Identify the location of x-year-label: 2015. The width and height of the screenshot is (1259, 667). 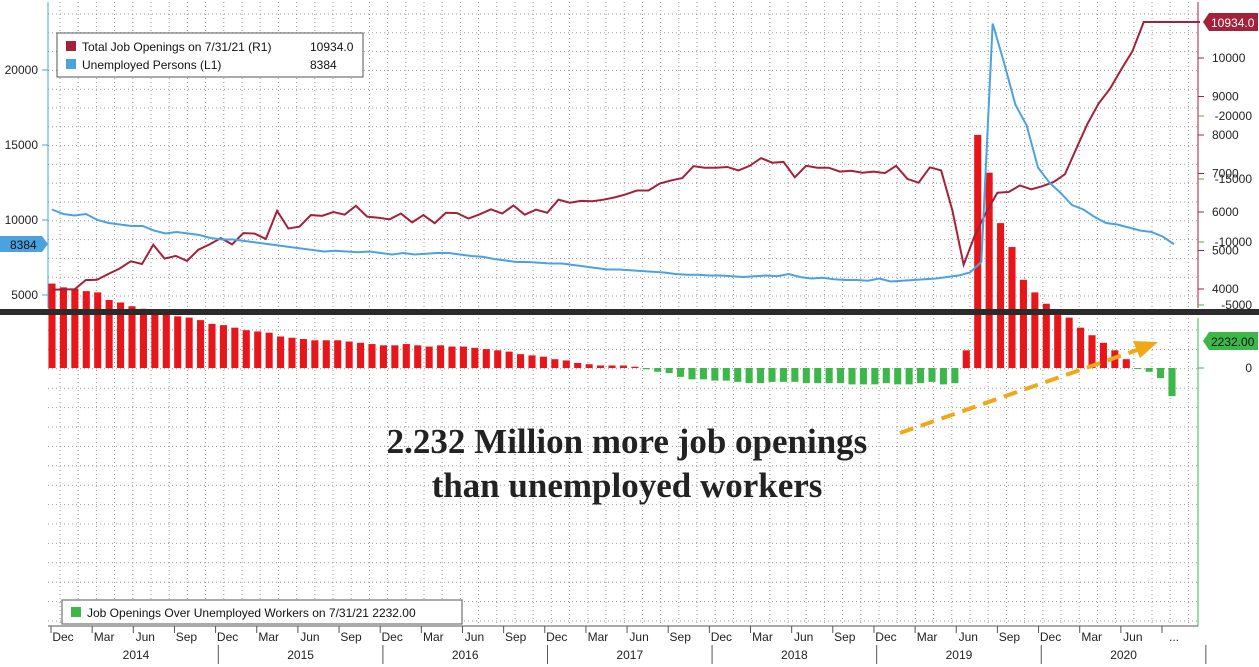
(300, 655).